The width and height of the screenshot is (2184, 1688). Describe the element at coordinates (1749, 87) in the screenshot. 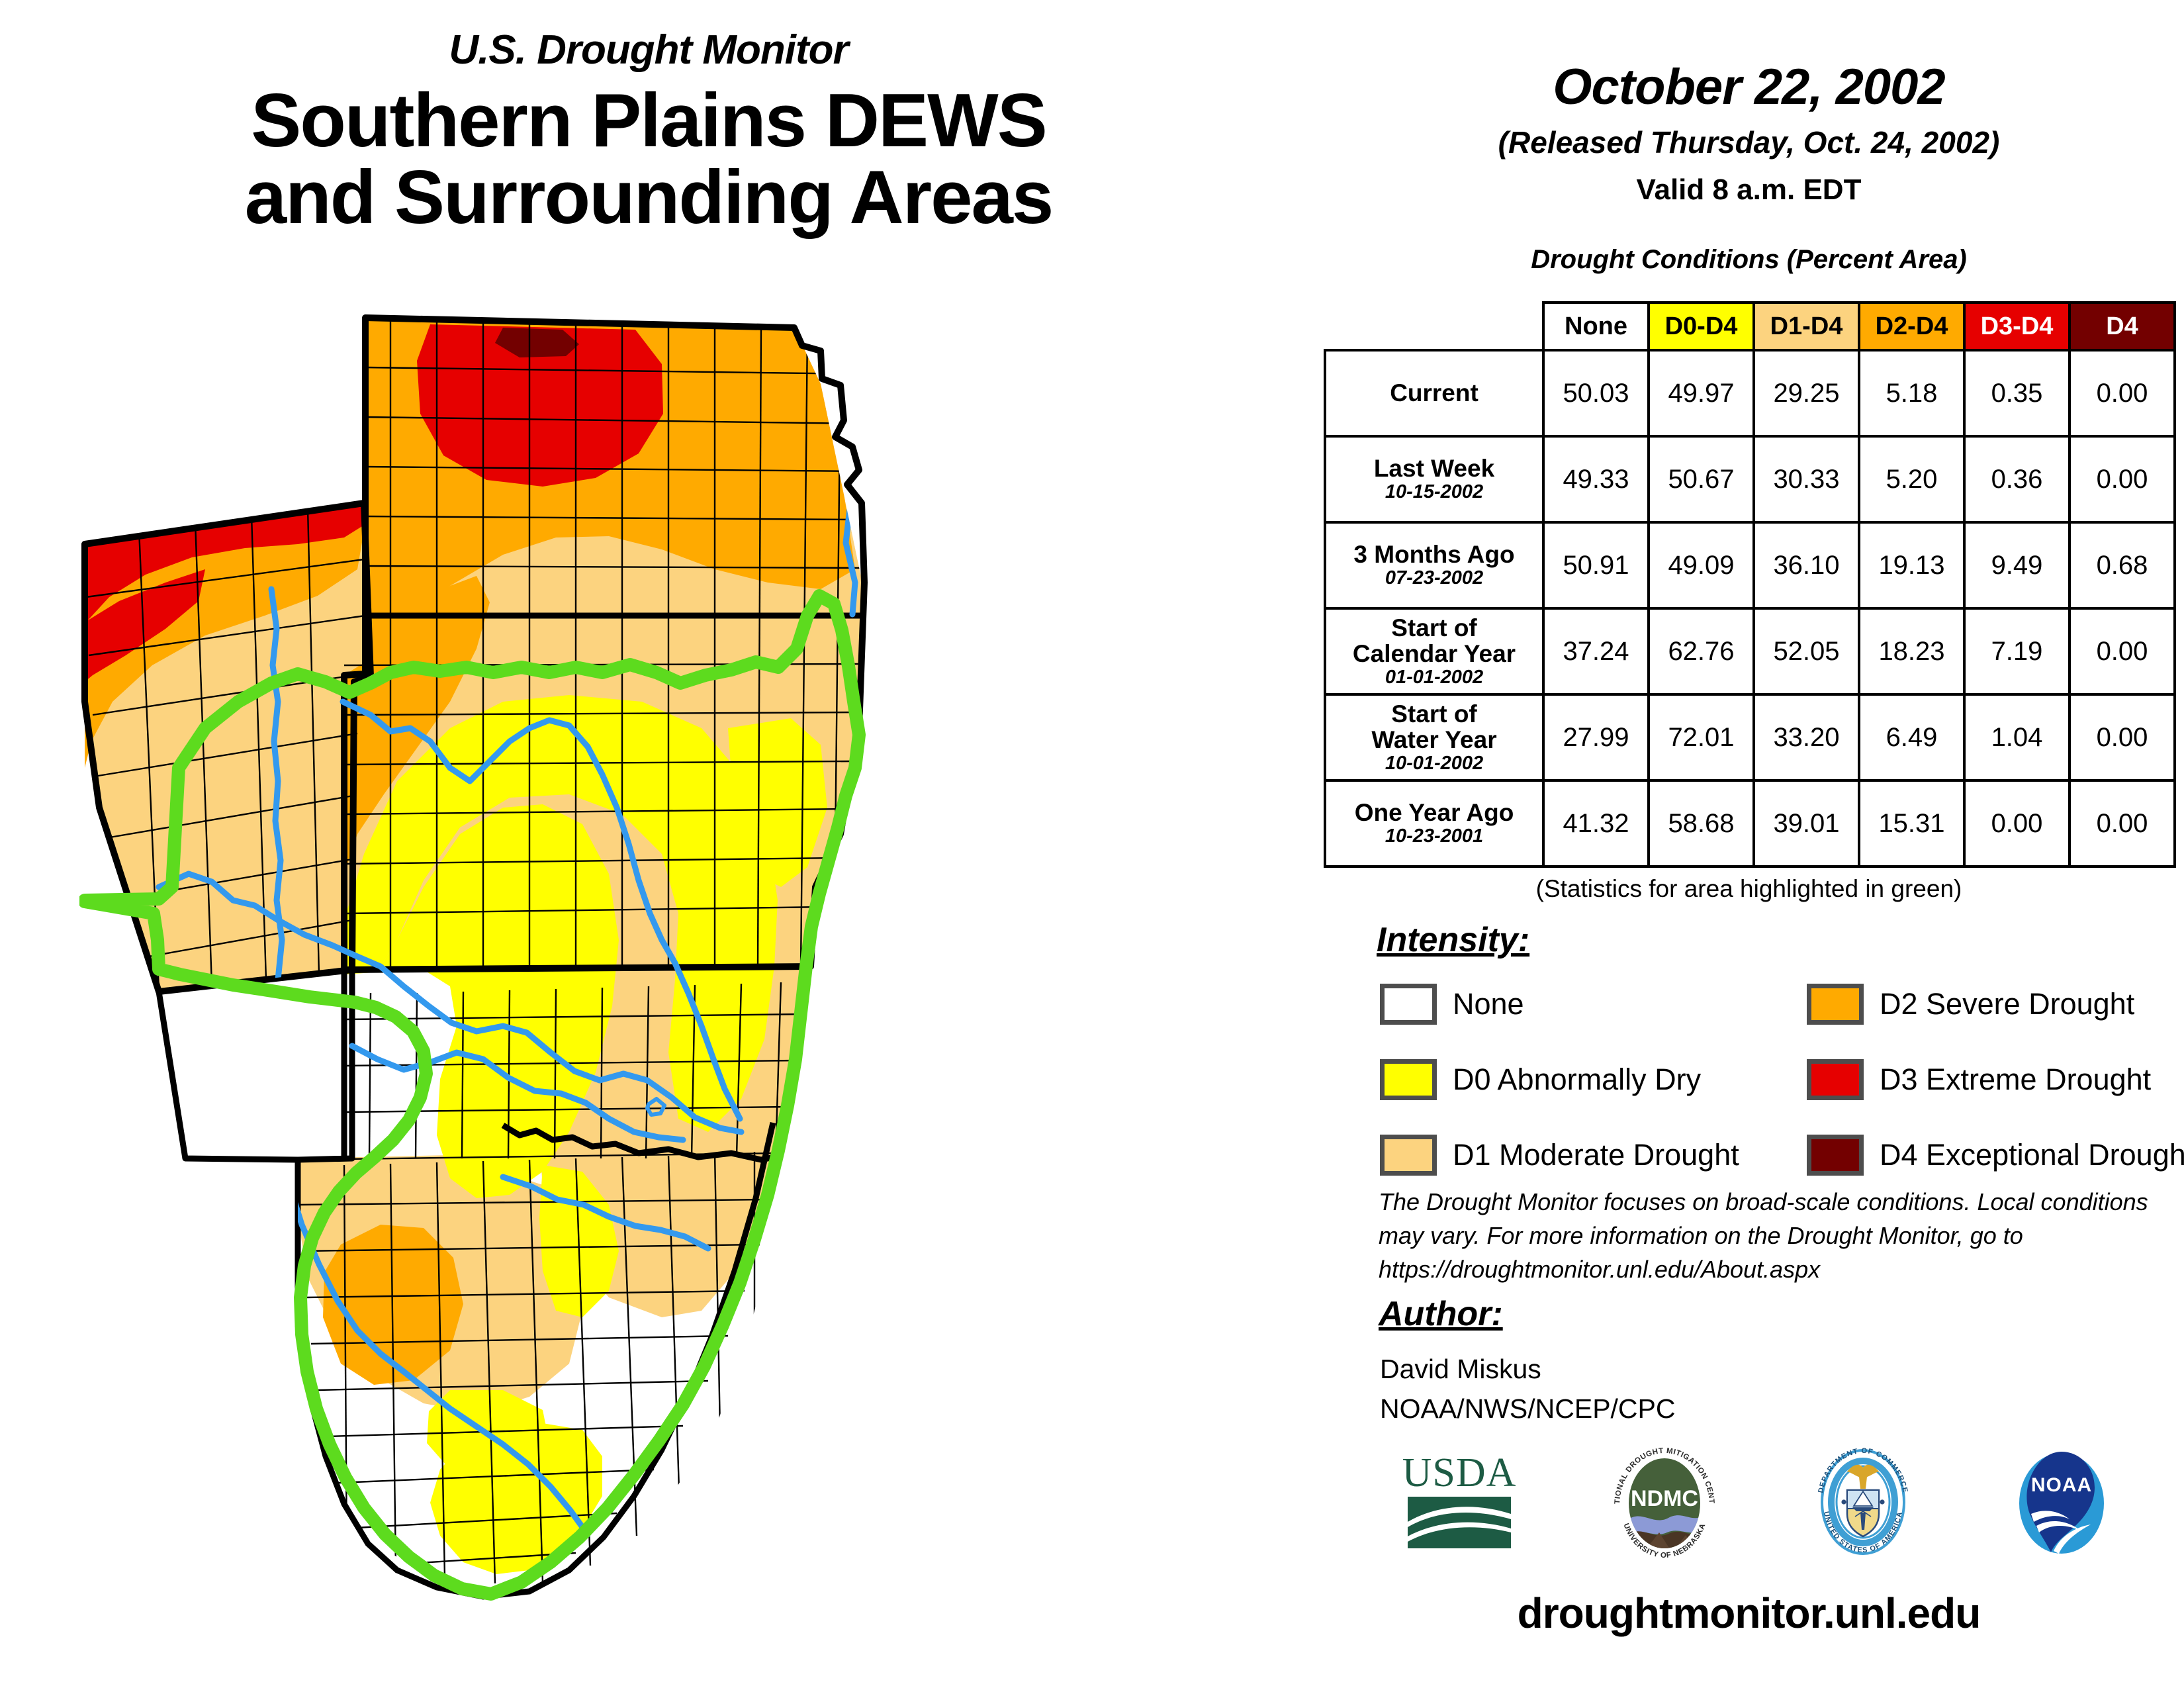

I see `map-date: October 22, 2002` at that location.